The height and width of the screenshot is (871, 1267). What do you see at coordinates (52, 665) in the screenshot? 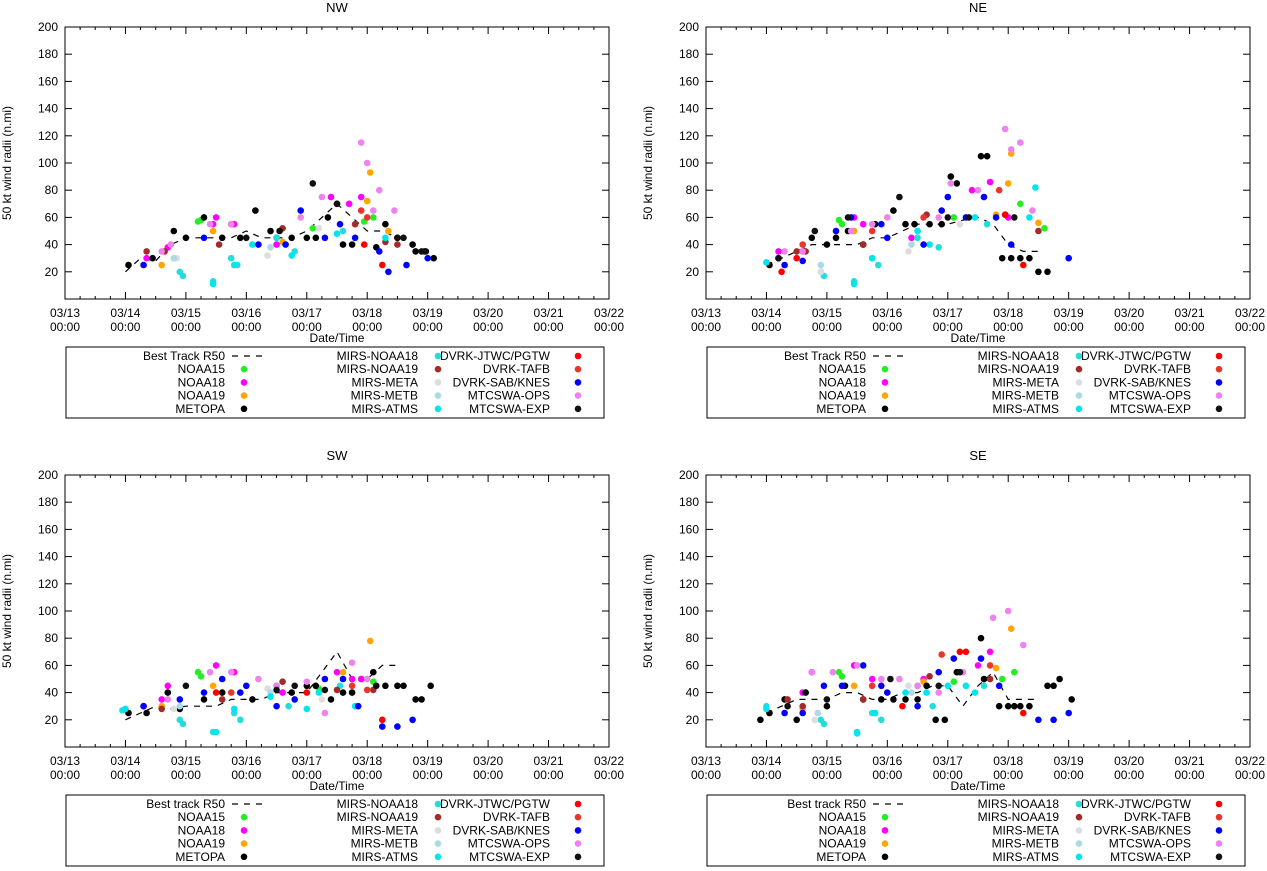
I see `y-tick-label: 60` at bounding box center [52, 665].